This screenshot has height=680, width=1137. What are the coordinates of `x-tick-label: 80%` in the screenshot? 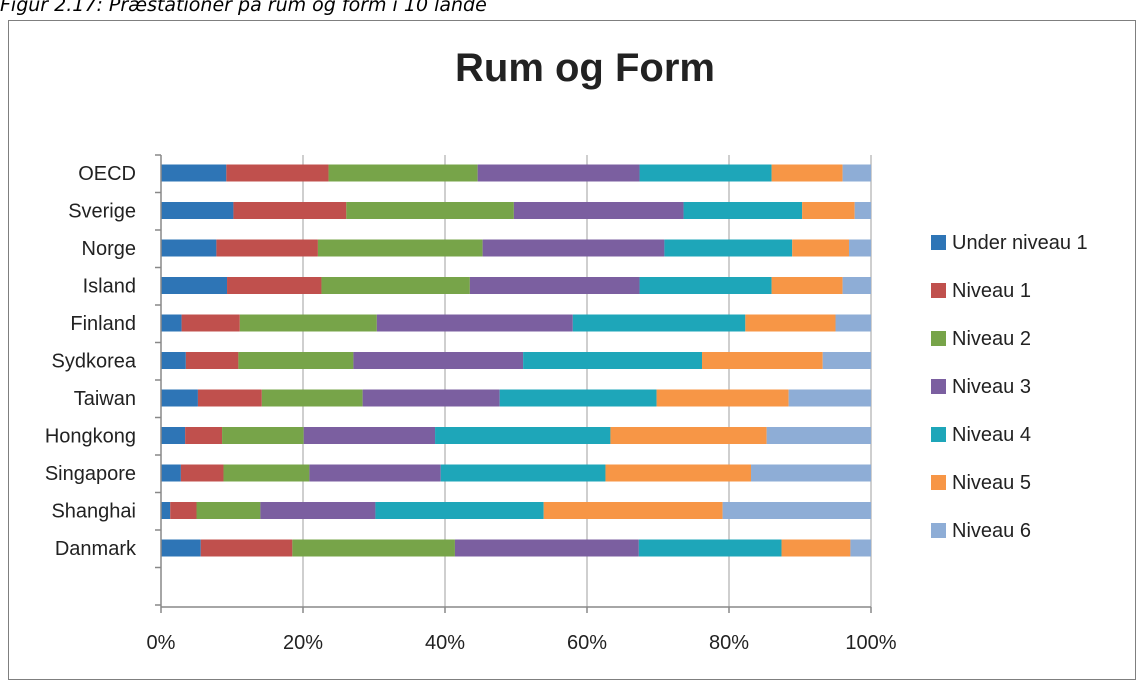 It's located at (729, 643).